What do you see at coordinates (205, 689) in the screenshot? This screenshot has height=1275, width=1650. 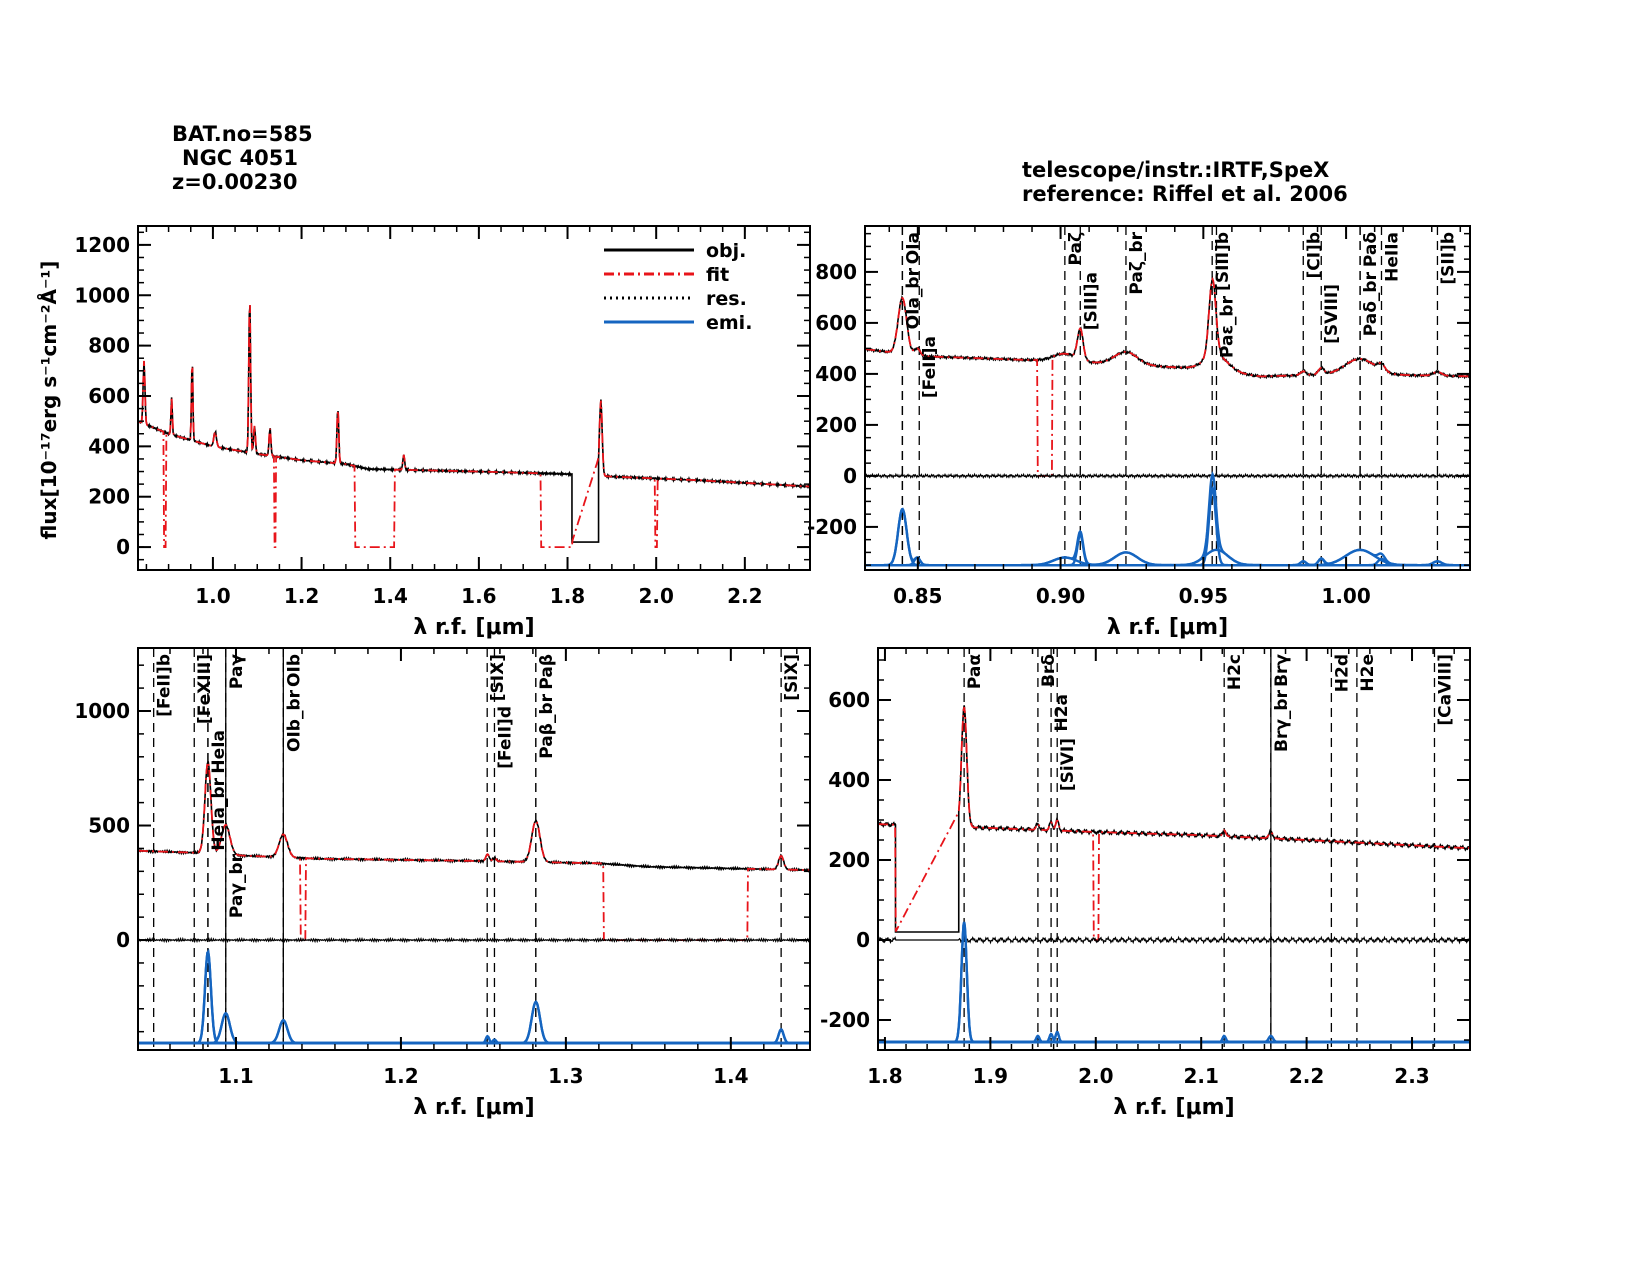 I see `line-marker-label: [FeXIII]` at bounding box center [205, 689].